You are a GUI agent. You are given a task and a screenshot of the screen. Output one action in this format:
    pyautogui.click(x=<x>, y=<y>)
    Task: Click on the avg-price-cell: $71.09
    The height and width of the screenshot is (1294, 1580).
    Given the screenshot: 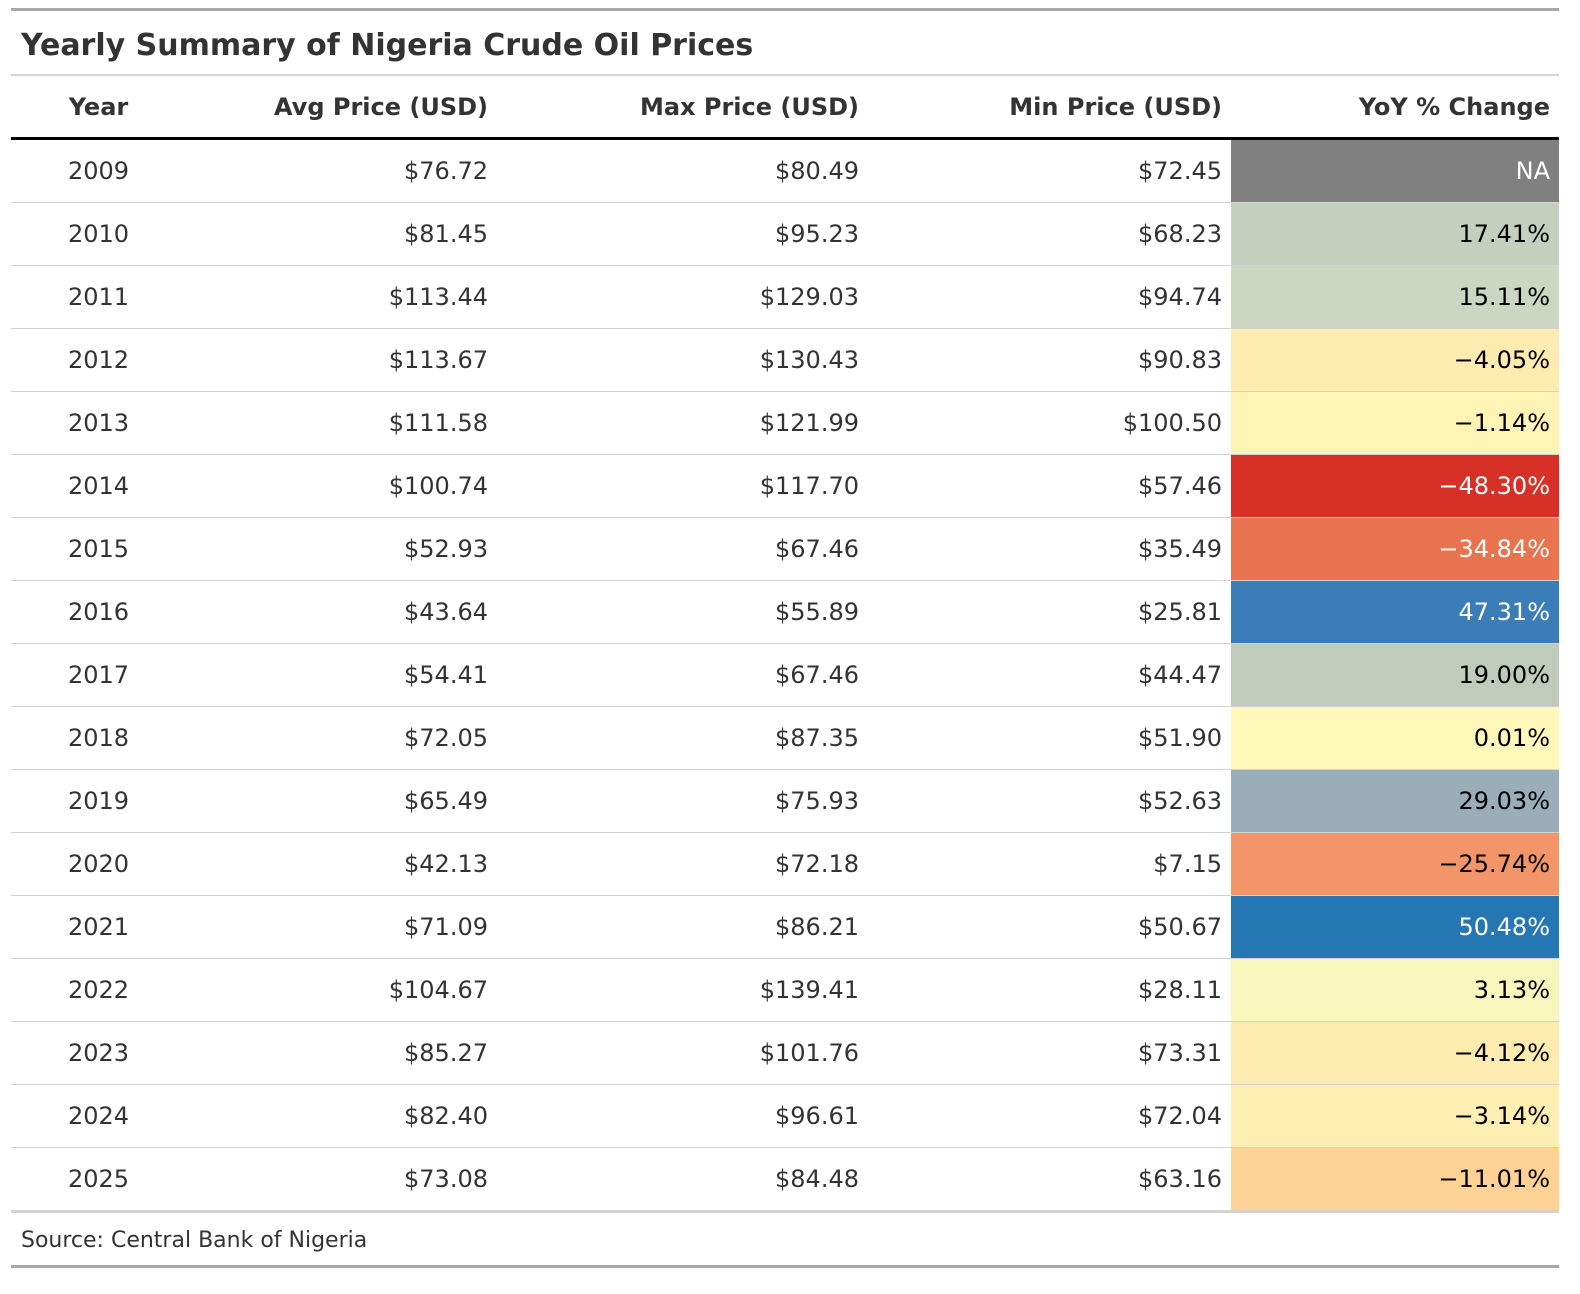 What is the action you would take?
    pyautogui.click(x=341, y=927)
    